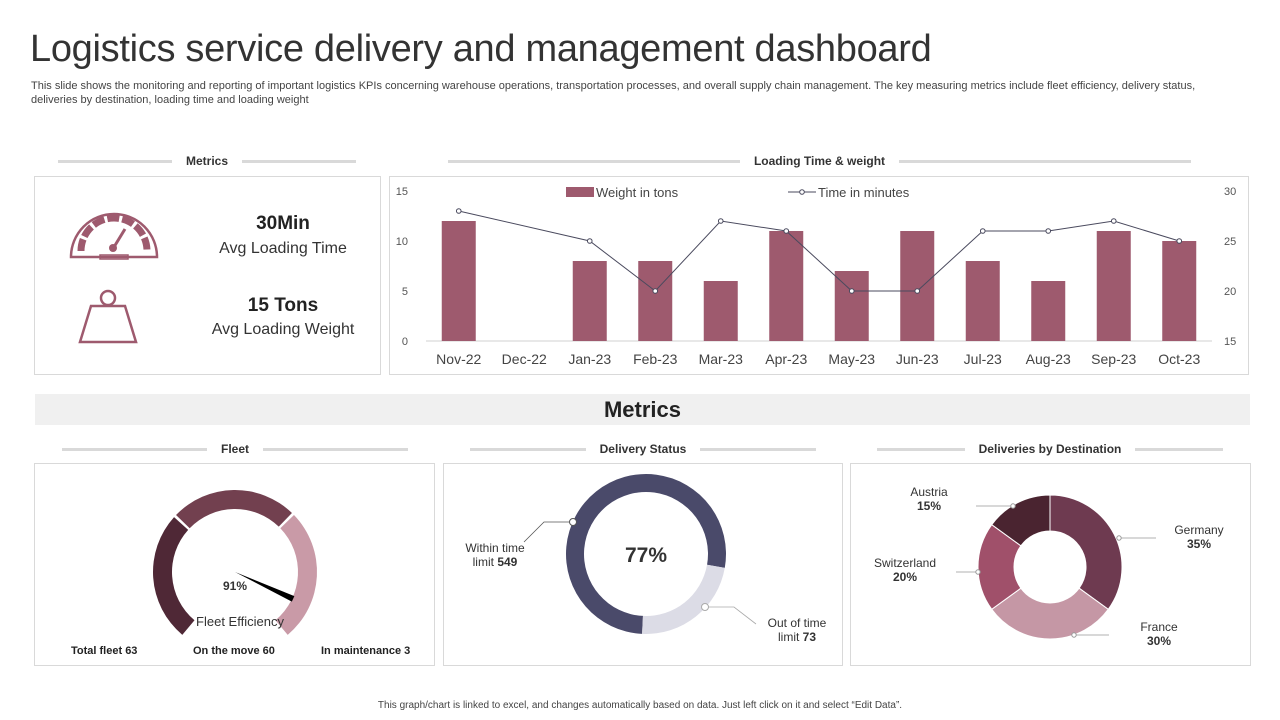 The height and width of the screenshot is (720, 1280). I want to click on within-time-value: 549, so click(507, 562).